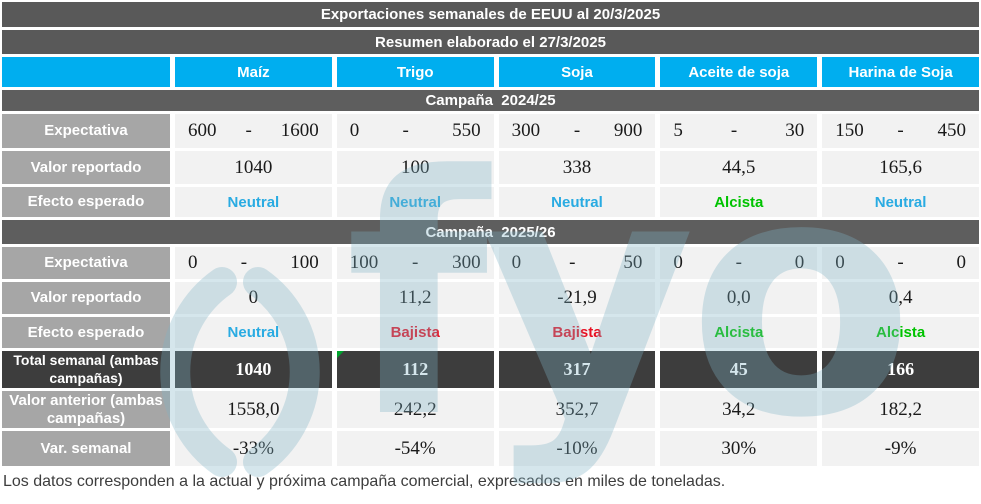 Image resolution: width=981 pixels, height=504 pixels. Describe the element at coordinates (577, 448) in the screenshot. I see `var-semanal-cell: -10%` at that location.